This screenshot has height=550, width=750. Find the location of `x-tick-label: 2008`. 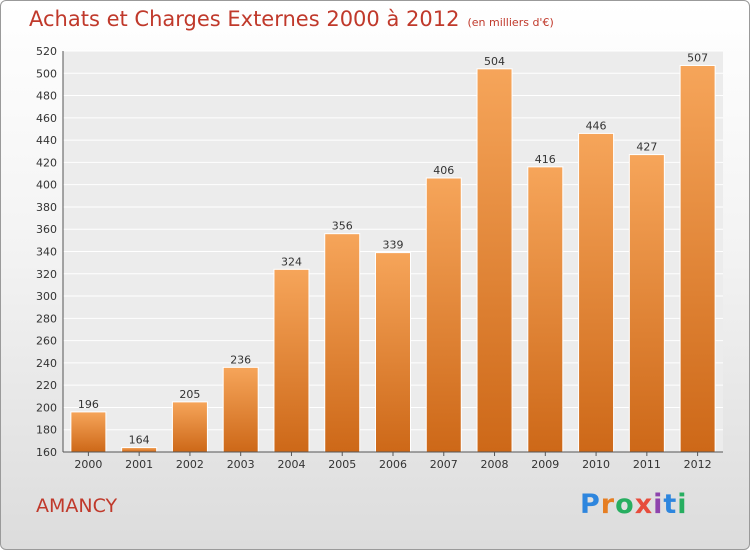

x-tick-label: 2008 is located at coordinates (495, 464).